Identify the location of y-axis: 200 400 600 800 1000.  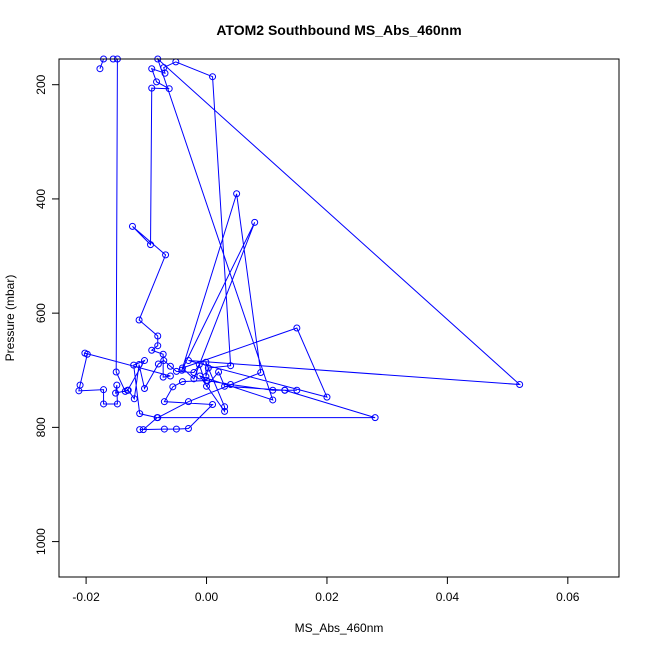
(47, 314).